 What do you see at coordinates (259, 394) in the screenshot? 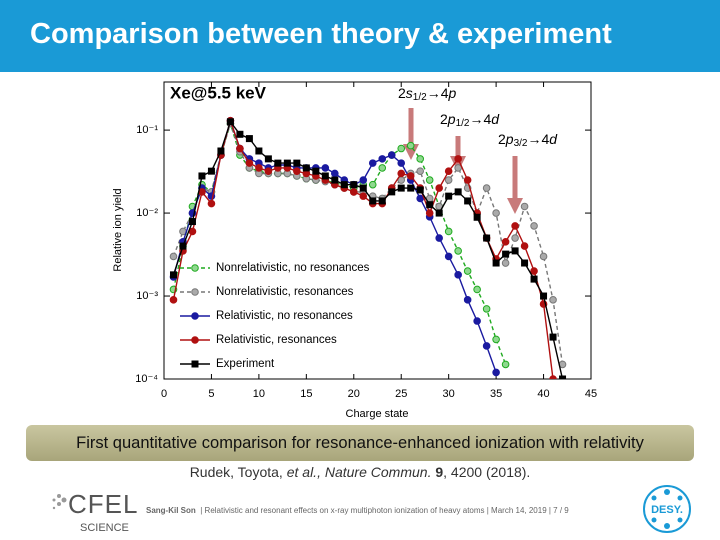
I see `x-tick-label: 10` at bounding box center [259, 394].